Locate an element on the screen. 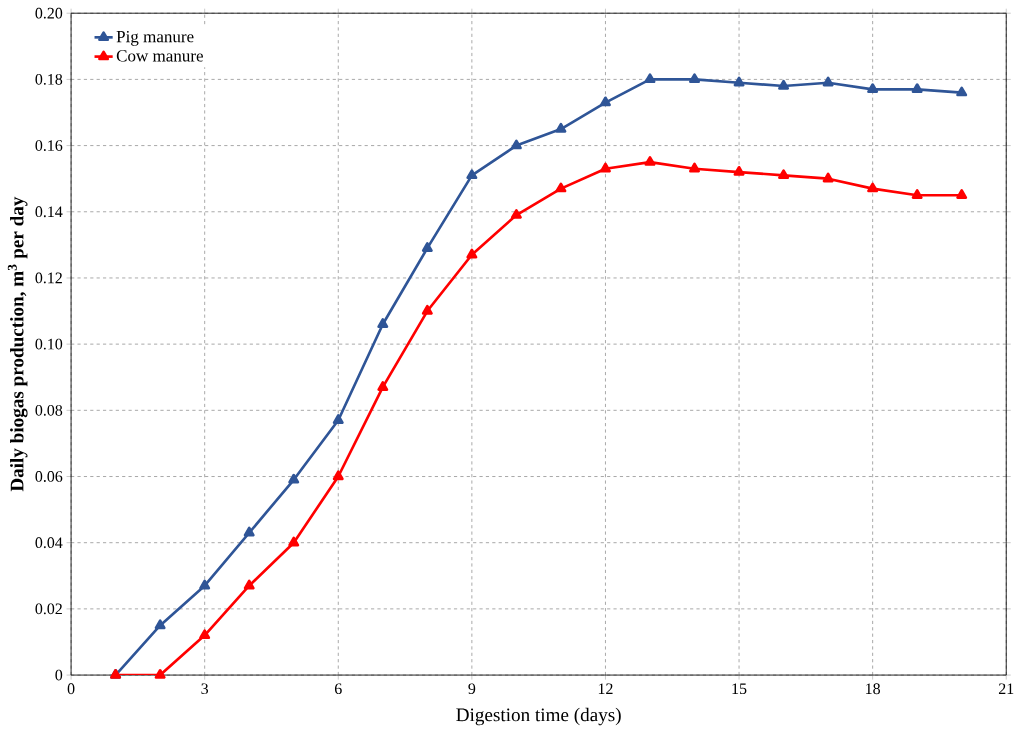 Image resolution: width=1022 pixels, height=733 pixels. x-tick-label: 18 is located at coordinates (873, 689).